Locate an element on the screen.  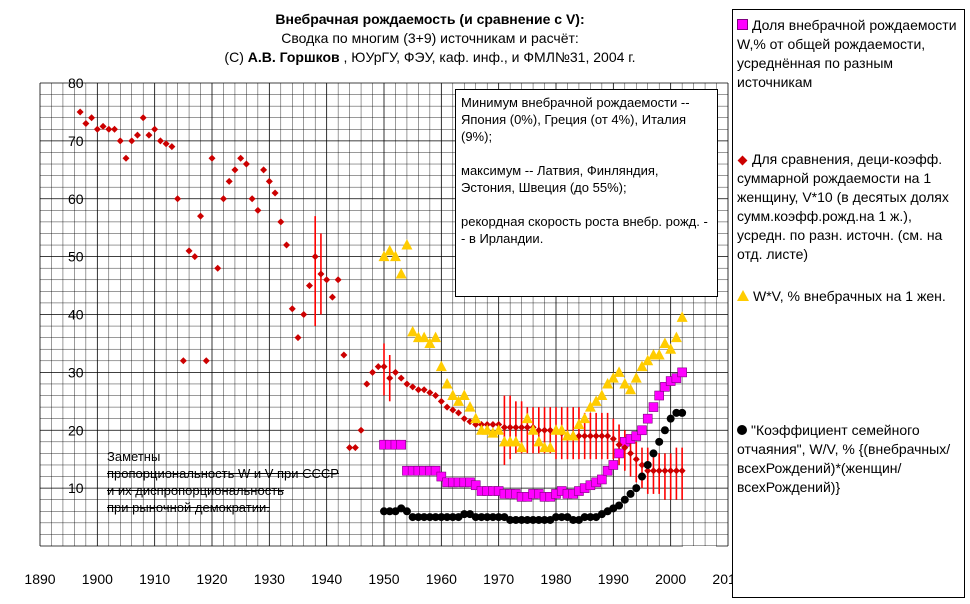
y-tick-labels: 10 20 30 40 50 60 70 80 is located at coordinates (76, 285).